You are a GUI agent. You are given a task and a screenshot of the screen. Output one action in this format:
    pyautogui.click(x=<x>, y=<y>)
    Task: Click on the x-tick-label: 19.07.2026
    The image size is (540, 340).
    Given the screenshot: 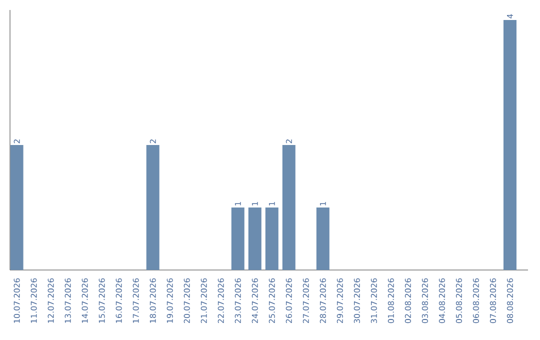 What is the action you would take?
    pyautogui.click(x=169, y=300)
    